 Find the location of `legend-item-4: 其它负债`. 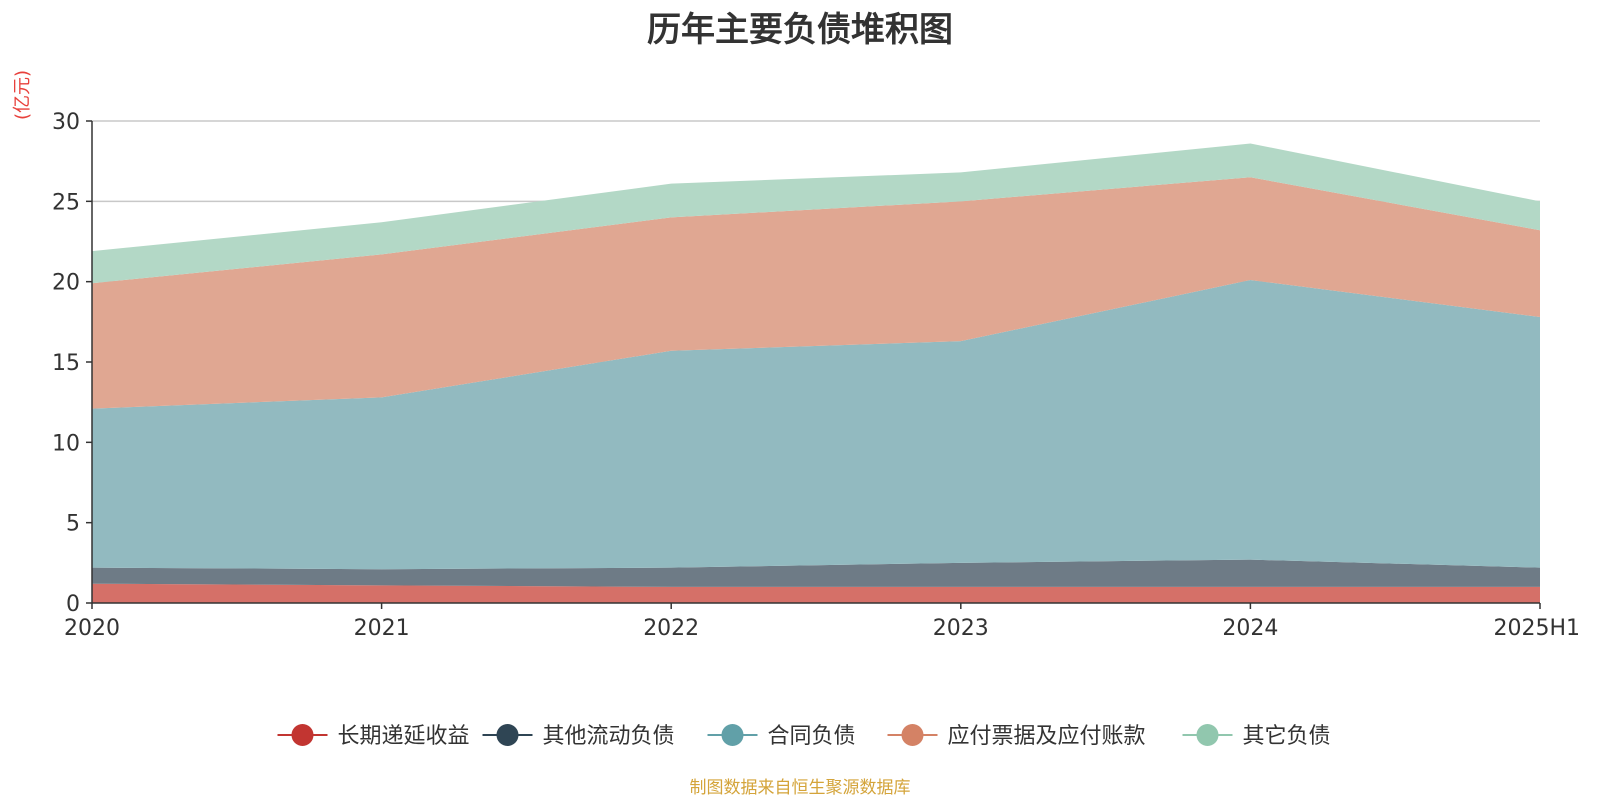

legend-item-4: 其它负债 is located at coordinates (1256, 736).